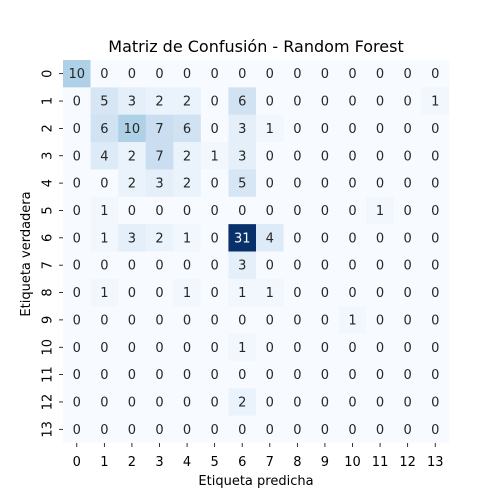 The height and width of the screenshot is (500, 500). Describe the element at coordinates (325, 74) in the screenshot. I see `heatmap-cell-r0-c9` at that location.